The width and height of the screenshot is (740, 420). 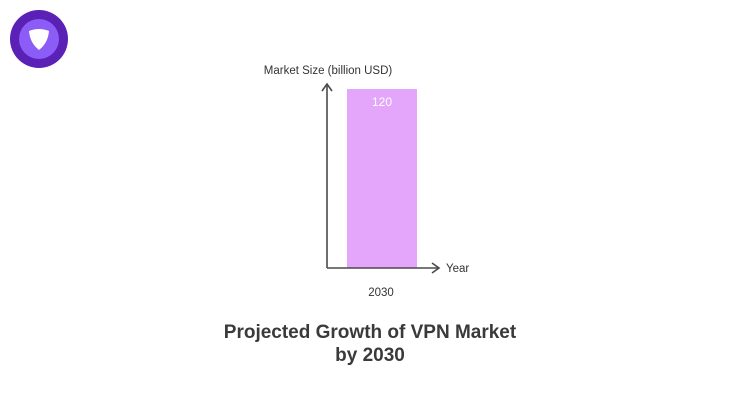 I want to click on y-axis-arrowhead, so click(x=327, y=87).